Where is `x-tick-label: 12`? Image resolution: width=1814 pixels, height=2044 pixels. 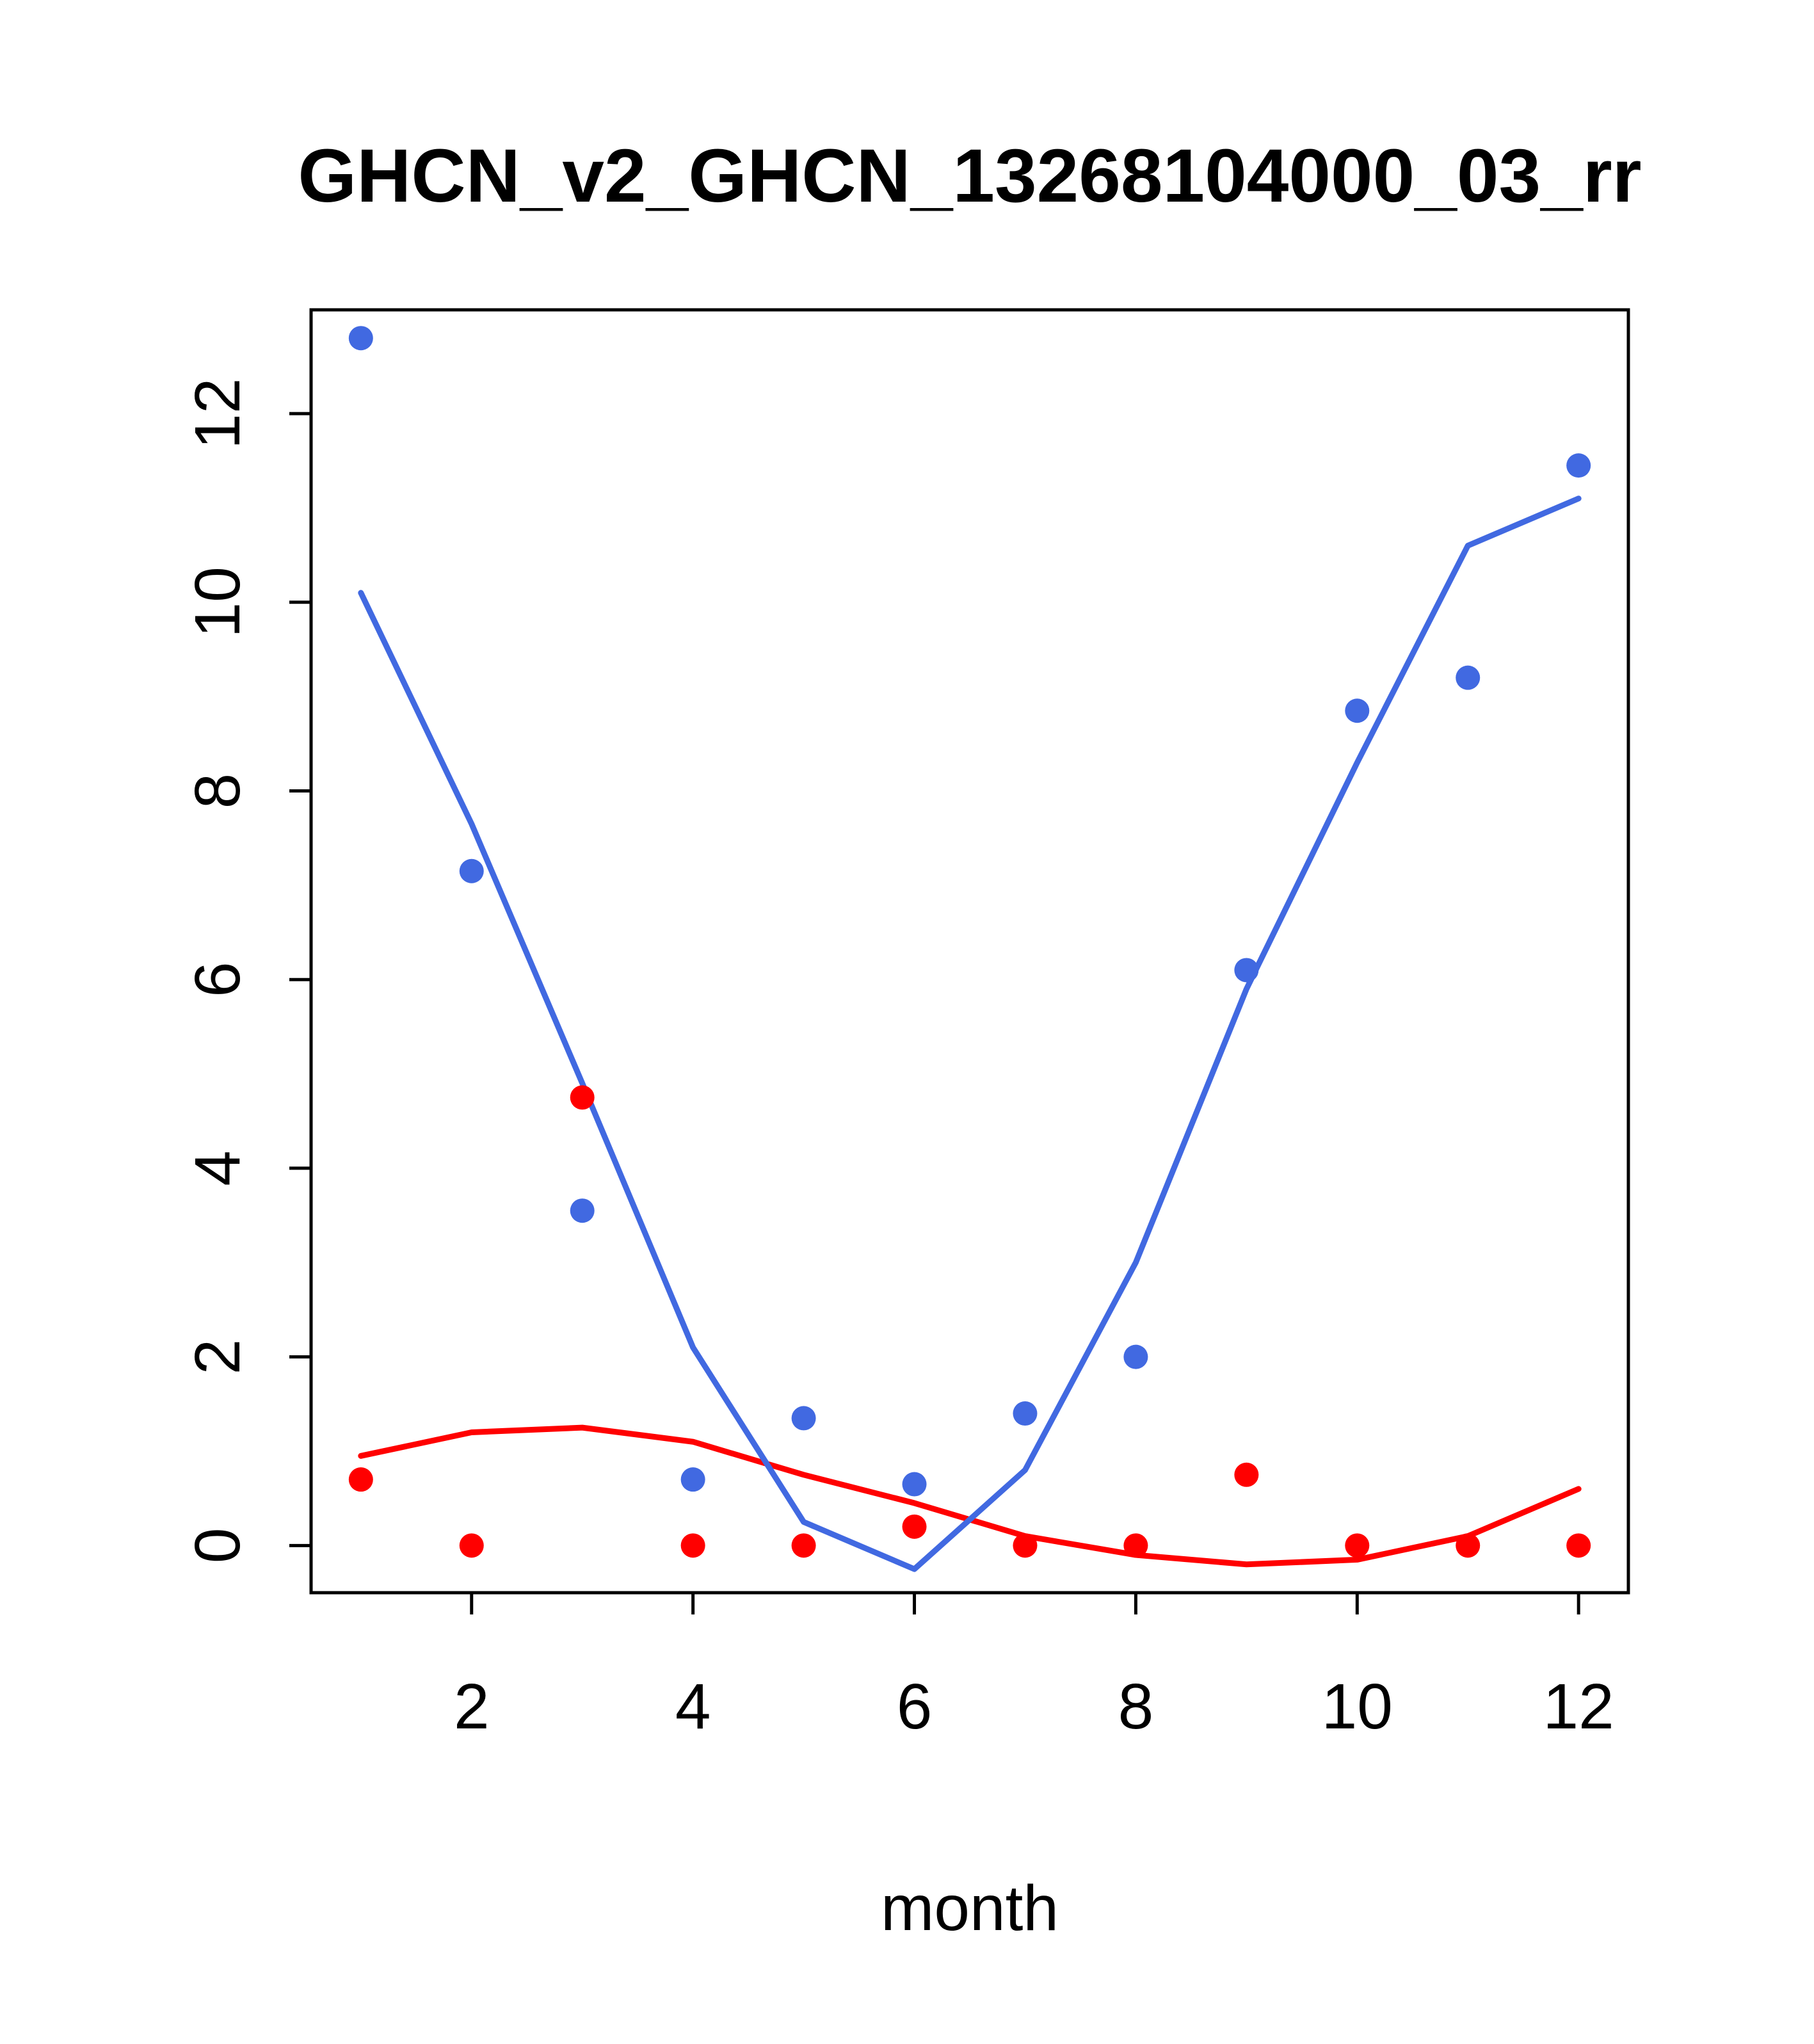 x-tick-label: 12 is located at coordinates (1578, 1706).